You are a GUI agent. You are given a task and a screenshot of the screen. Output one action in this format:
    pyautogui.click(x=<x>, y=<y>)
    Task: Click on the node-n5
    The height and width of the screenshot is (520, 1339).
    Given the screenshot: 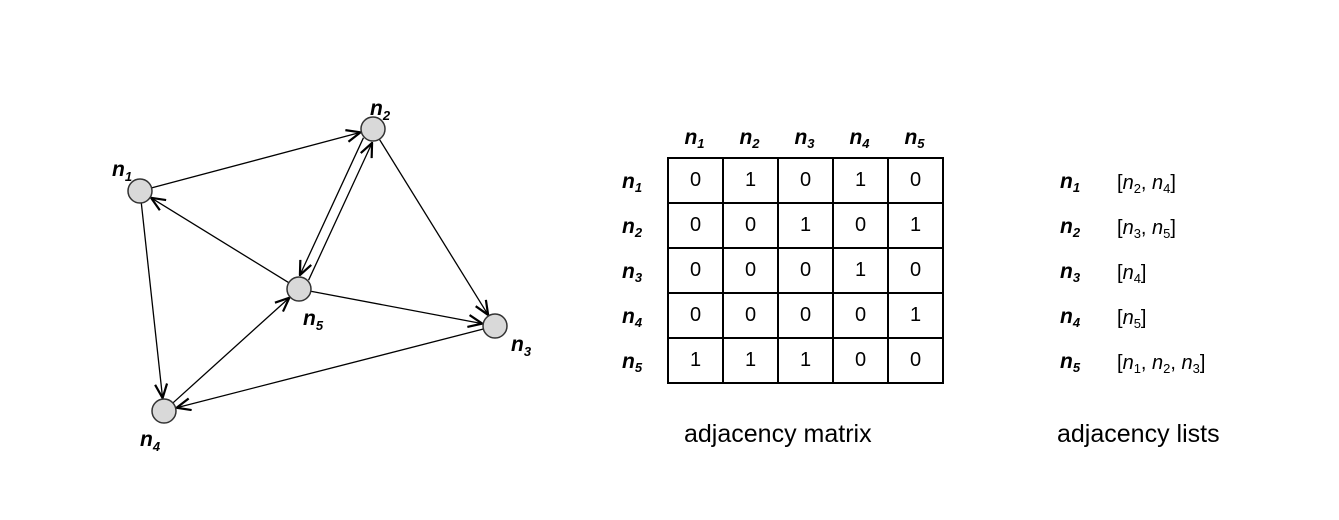 What is the action you would take?
    pyautogui.click(x=299, y=289)
    